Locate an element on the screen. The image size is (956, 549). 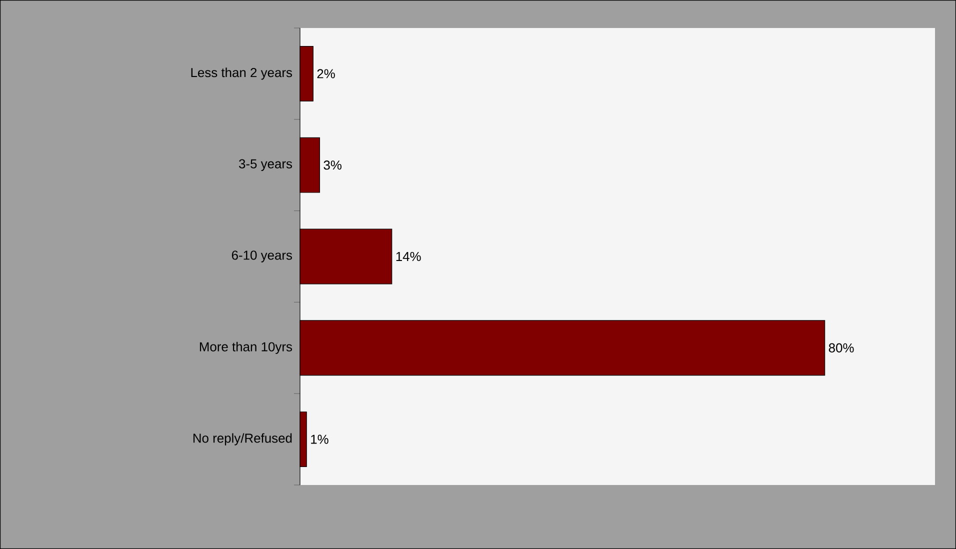
data-label: 80% is located at coordinates (841, 347).